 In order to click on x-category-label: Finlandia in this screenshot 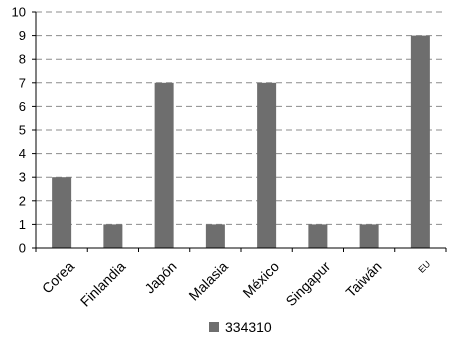, I will do `click(103, 284)`.